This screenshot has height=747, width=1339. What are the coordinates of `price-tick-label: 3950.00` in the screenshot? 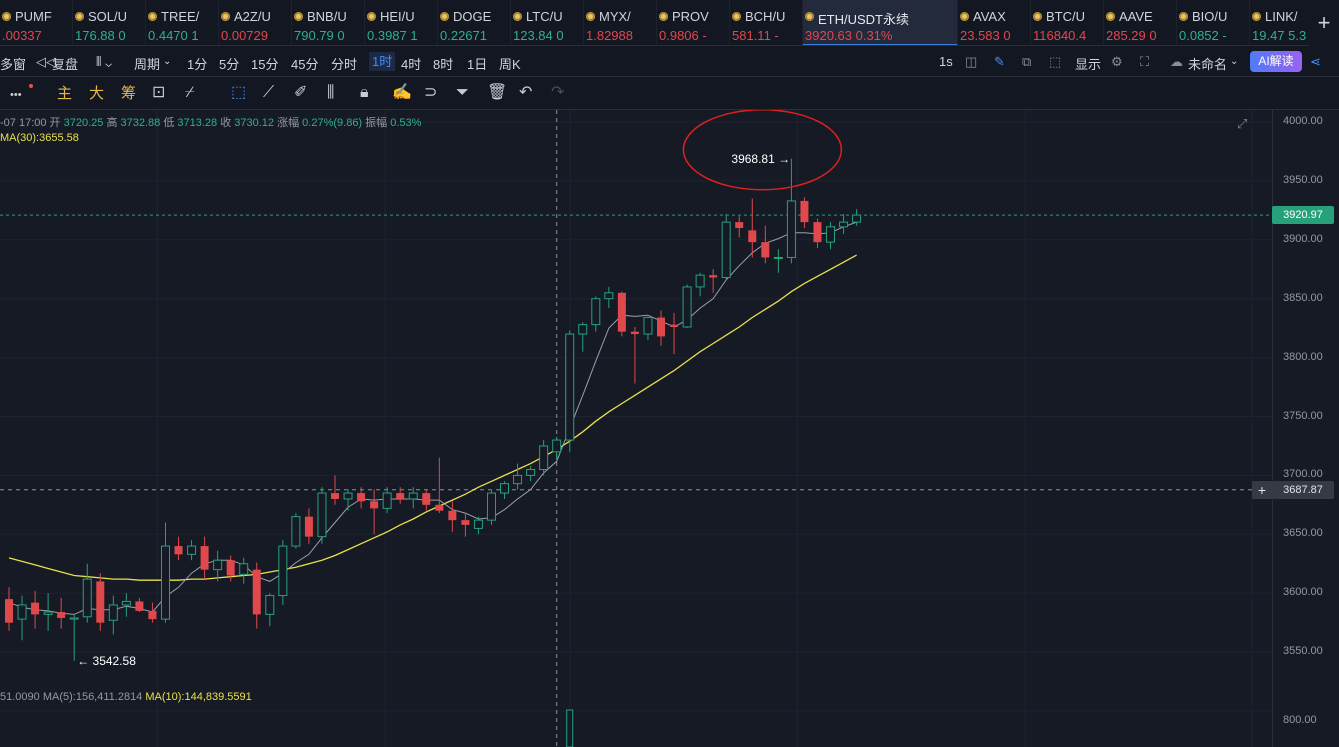 It's located at (1303, 179).